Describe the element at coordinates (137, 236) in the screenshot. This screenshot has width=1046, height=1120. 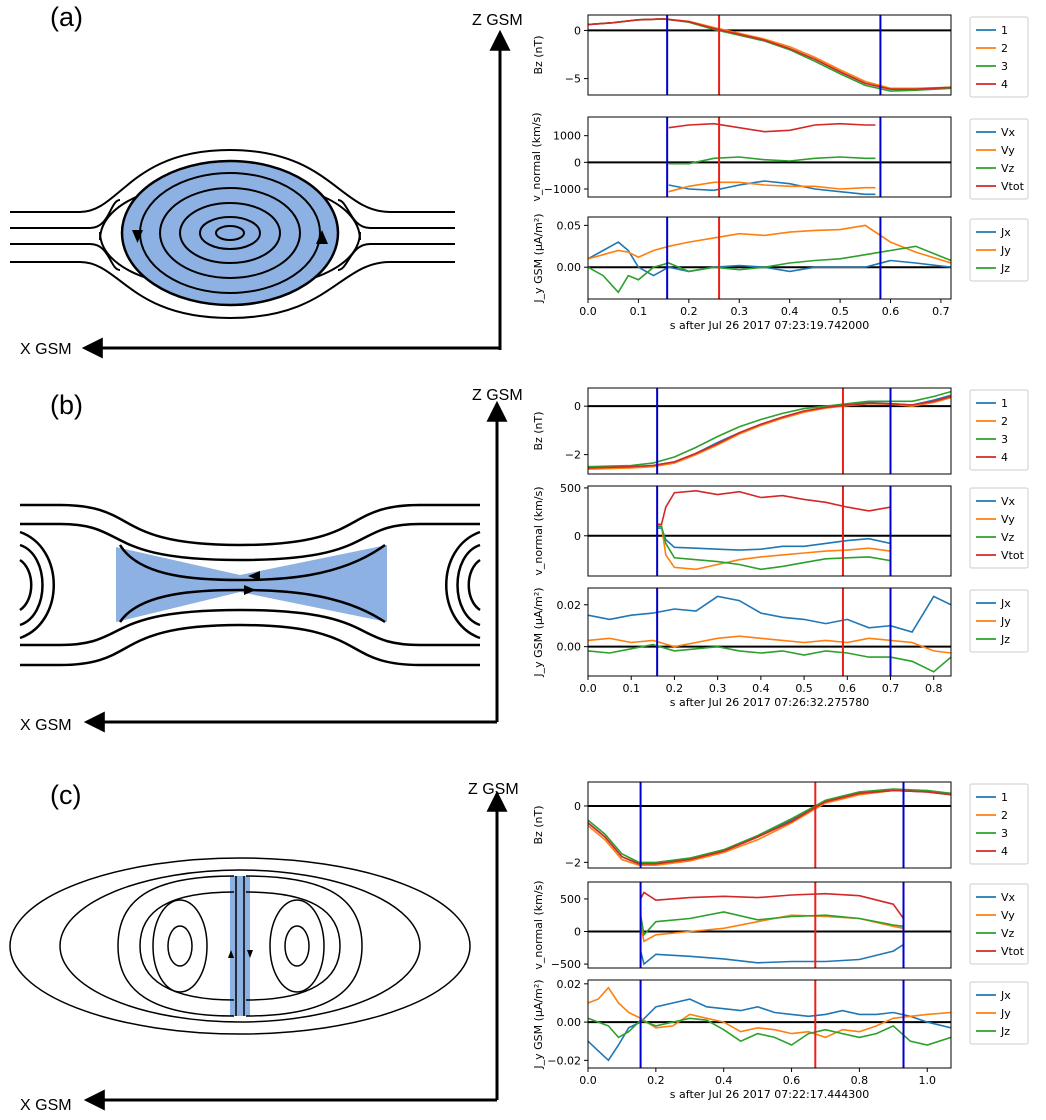
I see `arrow-down-icon-a` at that location.